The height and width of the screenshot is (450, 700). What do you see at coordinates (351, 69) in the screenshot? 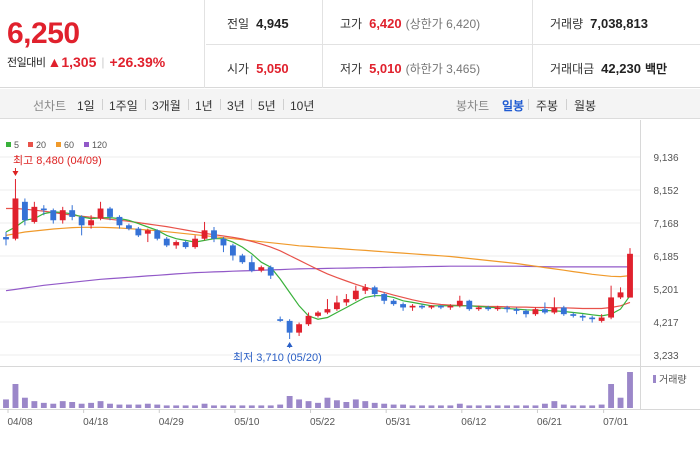
I see `low-label: 저가` at bounding box center [351, 69].